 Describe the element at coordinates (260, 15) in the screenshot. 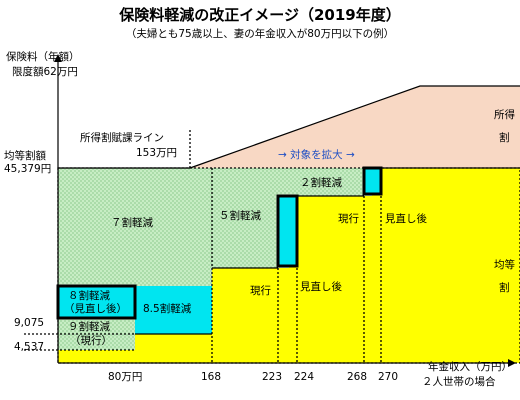

I see `page-title: 保険料軽減の改正イメージ（2019年度）` at that location.